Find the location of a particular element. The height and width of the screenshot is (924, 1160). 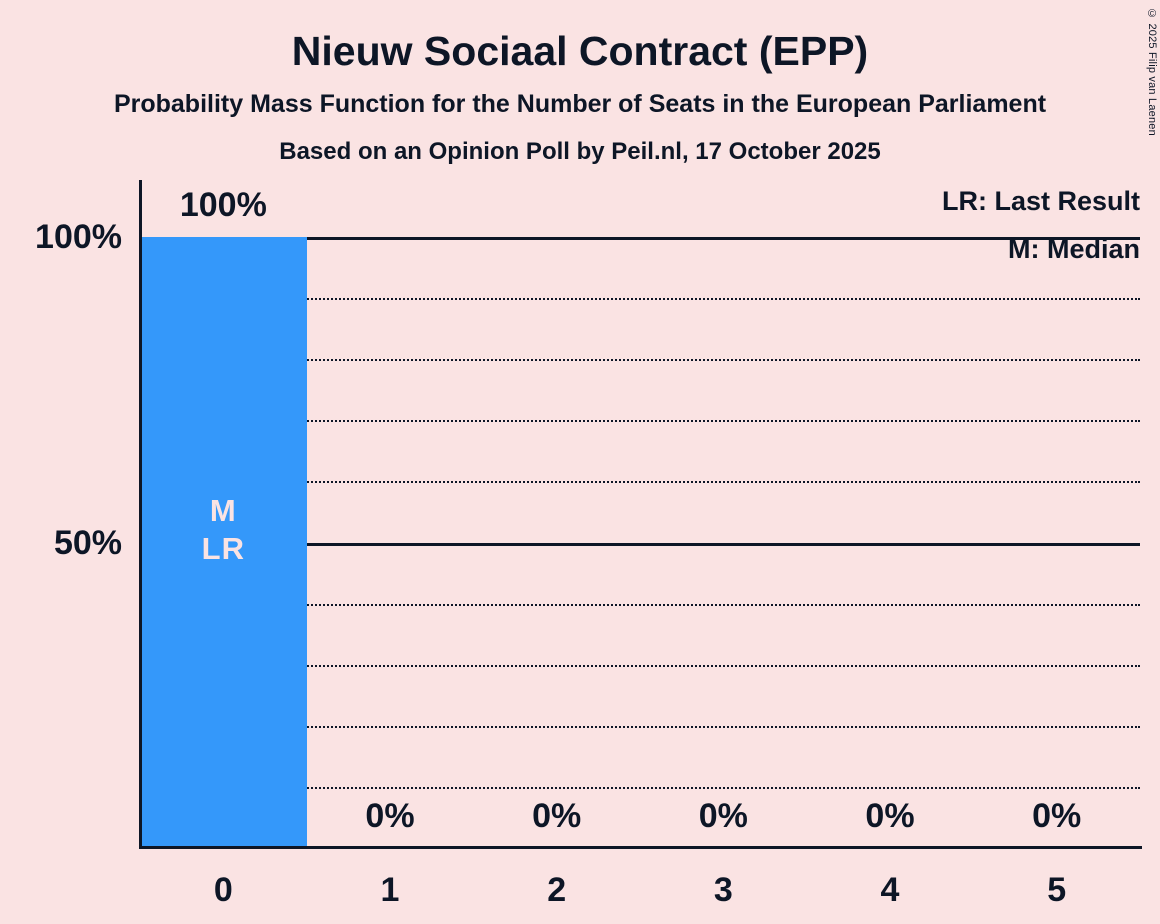

x-tick-label-0: 0 is located at coordinates (223, 890).